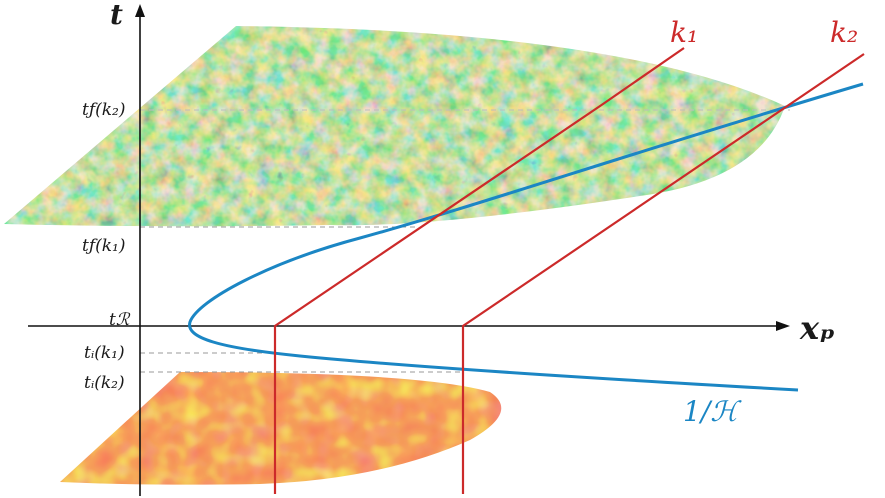  Describe the element at coordinates (116, 15) in the screenshot. I see `time-axis-label: t` at that location.